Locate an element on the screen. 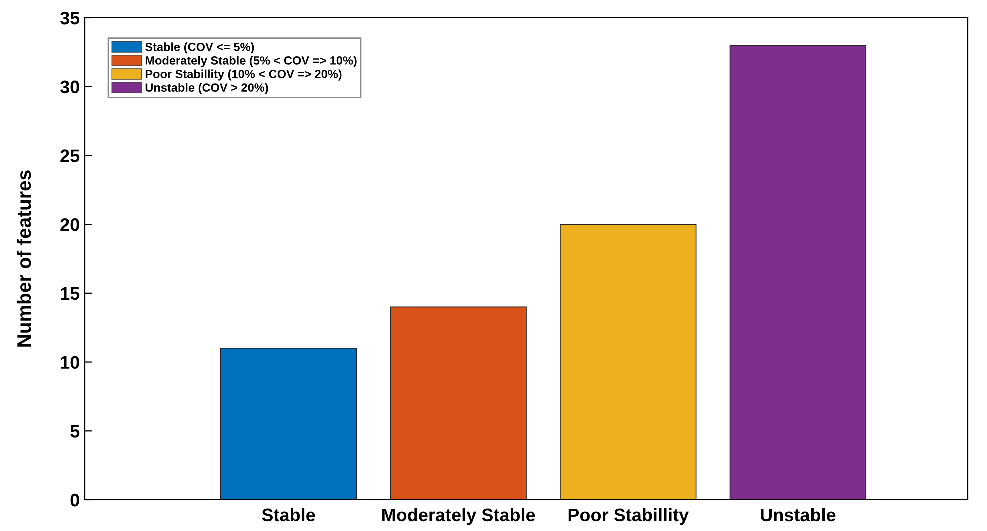 The height and width of the screenshot is (531, 987). y-tick-label: 30 is located at coordinates (70, 87).